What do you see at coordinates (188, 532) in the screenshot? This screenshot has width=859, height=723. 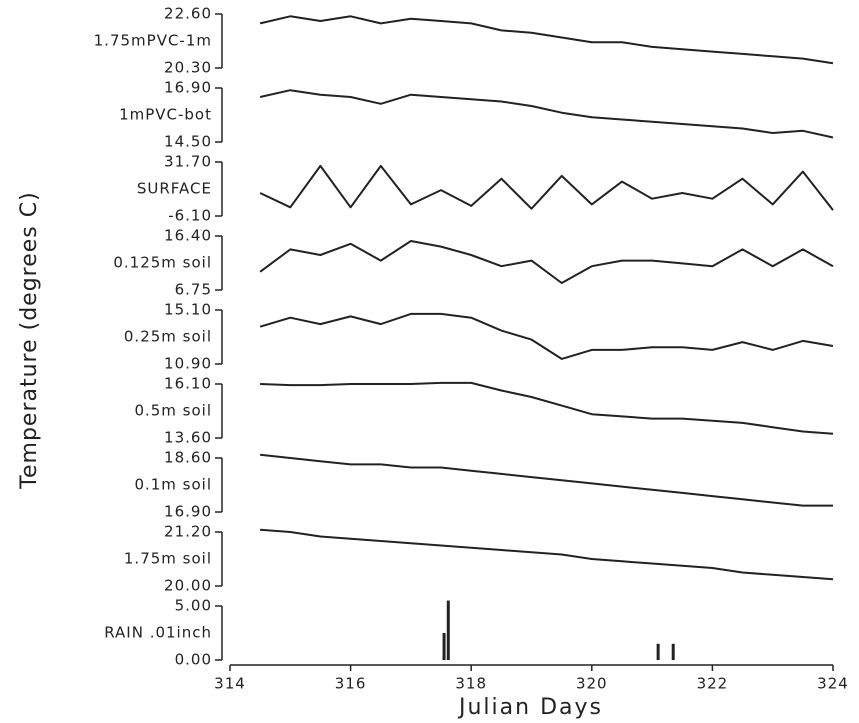 I see `y-tick-label: 21.20` at bounding box center [188, 532].